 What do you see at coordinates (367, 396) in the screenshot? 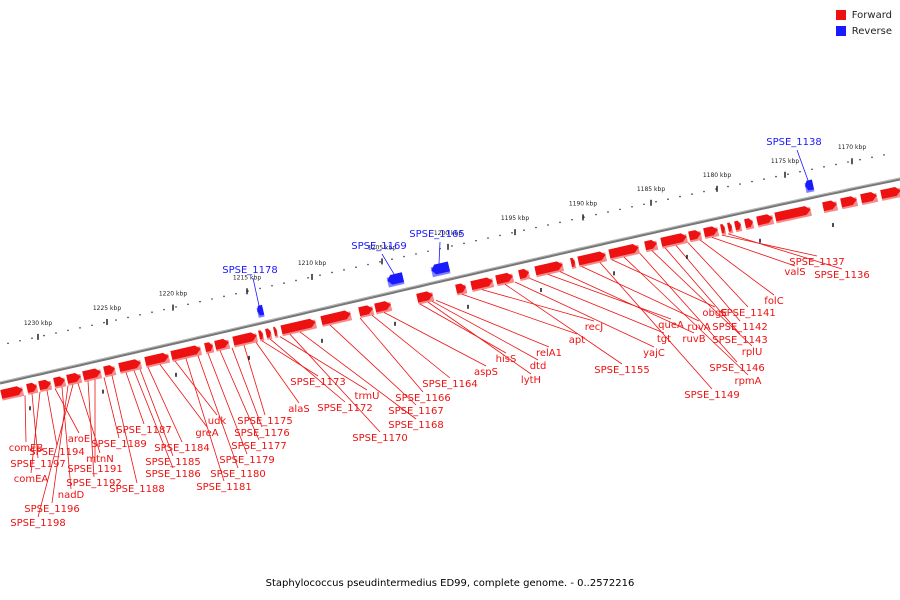
I see `forward-gene-label: trmU` at bounding box center [367, 396].